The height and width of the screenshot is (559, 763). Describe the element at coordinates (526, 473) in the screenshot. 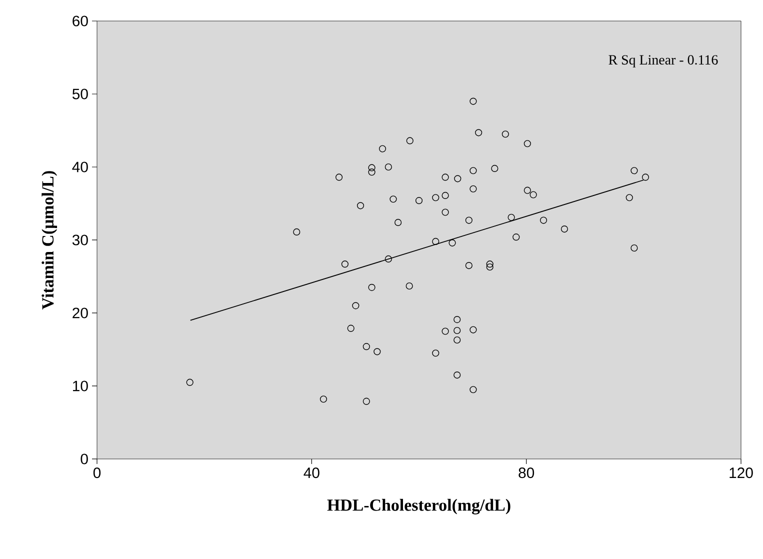

I see `x-tick-label: 80` at that location.